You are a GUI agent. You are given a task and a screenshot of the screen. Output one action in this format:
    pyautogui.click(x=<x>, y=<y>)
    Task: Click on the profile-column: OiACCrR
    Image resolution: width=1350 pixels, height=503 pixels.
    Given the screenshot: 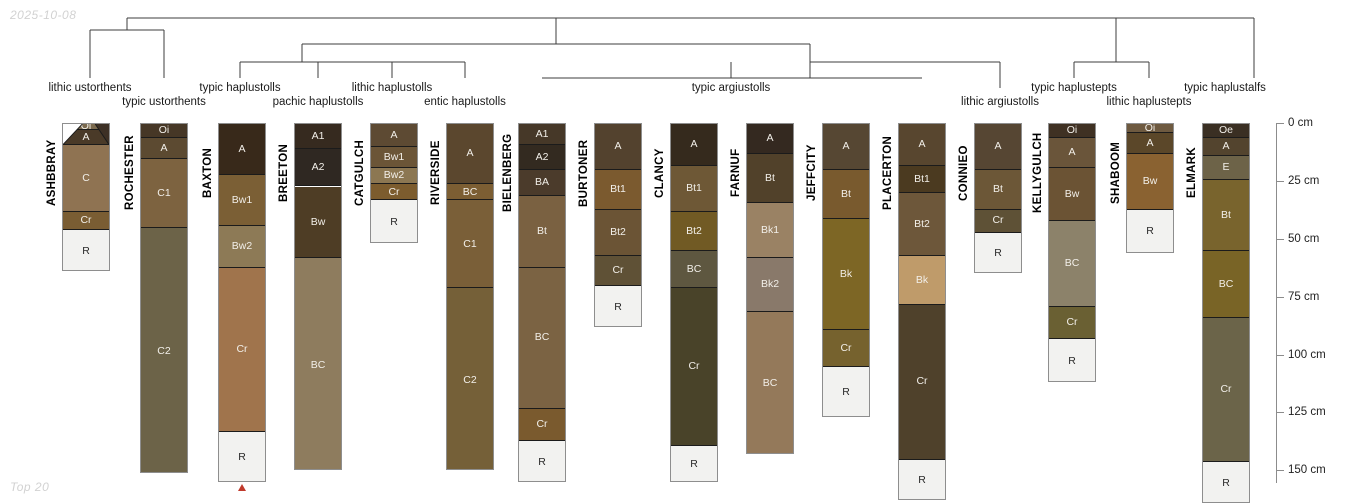 What is the action you would take?
    pyautogui.click(x=86, y=197)
    